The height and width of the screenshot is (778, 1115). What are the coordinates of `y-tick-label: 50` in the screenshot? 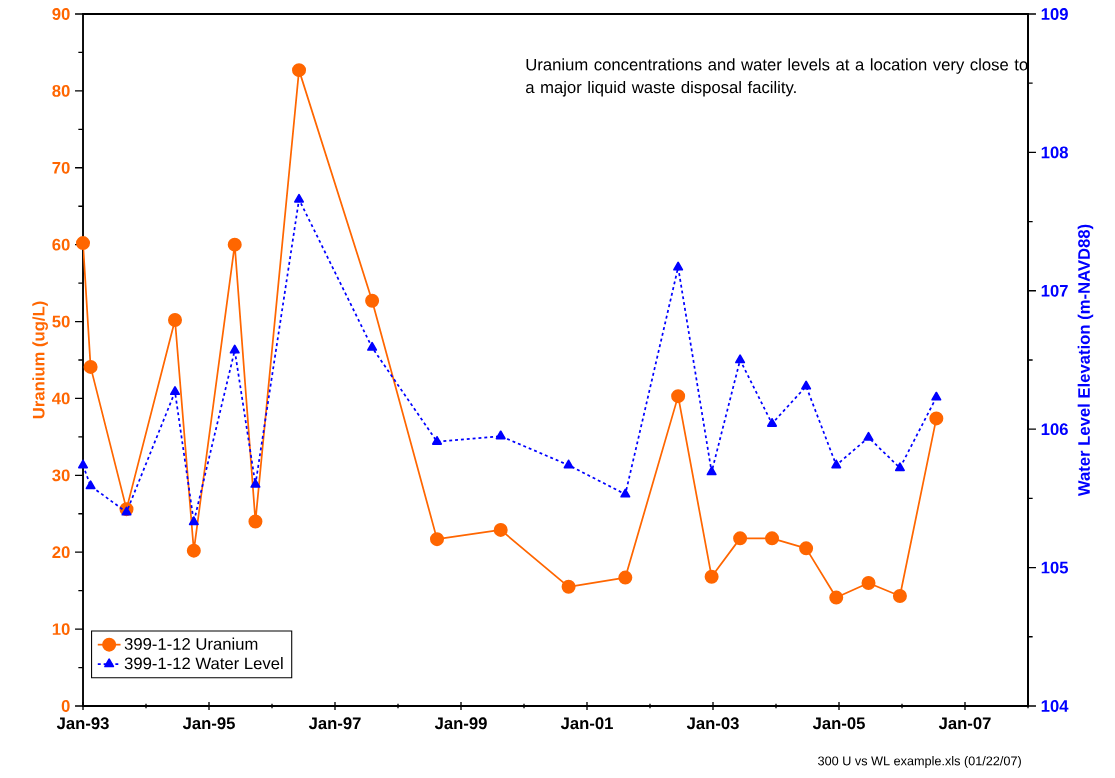 It's located at (61, 321).